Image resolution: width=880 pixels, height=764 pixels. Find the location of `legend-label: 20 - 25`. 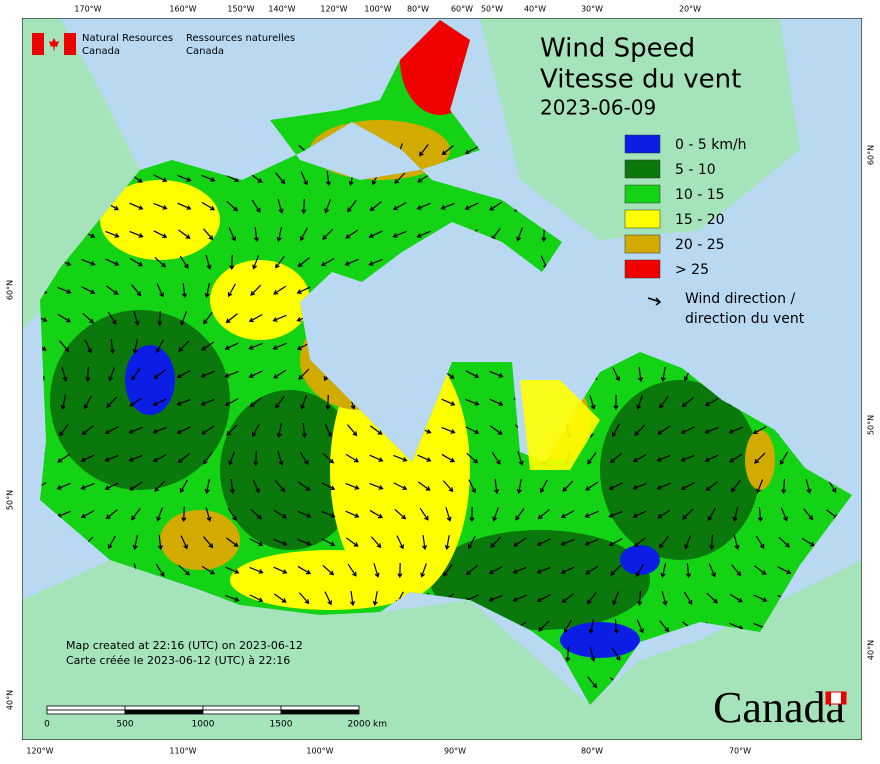

legend-label: 20 - 25 is located at coordinates (700, 245).